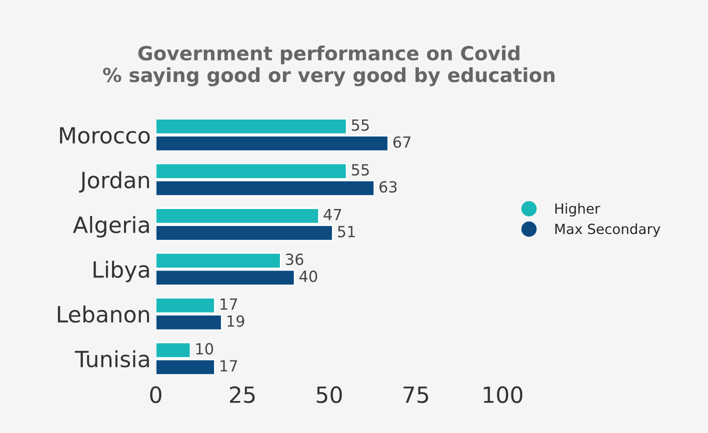 The image size is (708, 433). What do you see at coordinates (577, 209) in the screenshot?
I see `legend-label: Higher` at bounding box center [577, 209].